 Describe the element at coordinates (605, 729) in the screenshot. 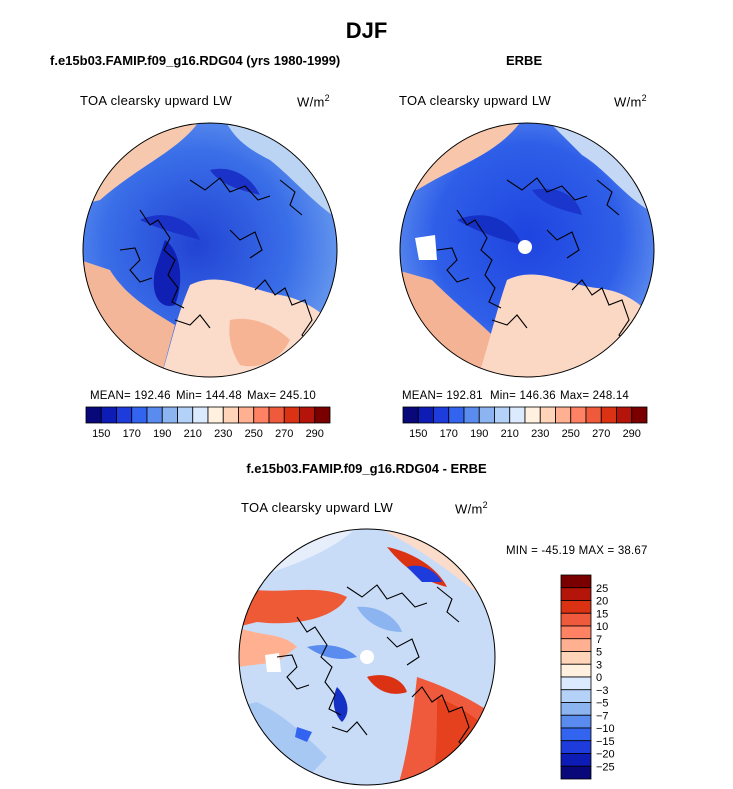

I see `colorbar-label: −10` at that location.